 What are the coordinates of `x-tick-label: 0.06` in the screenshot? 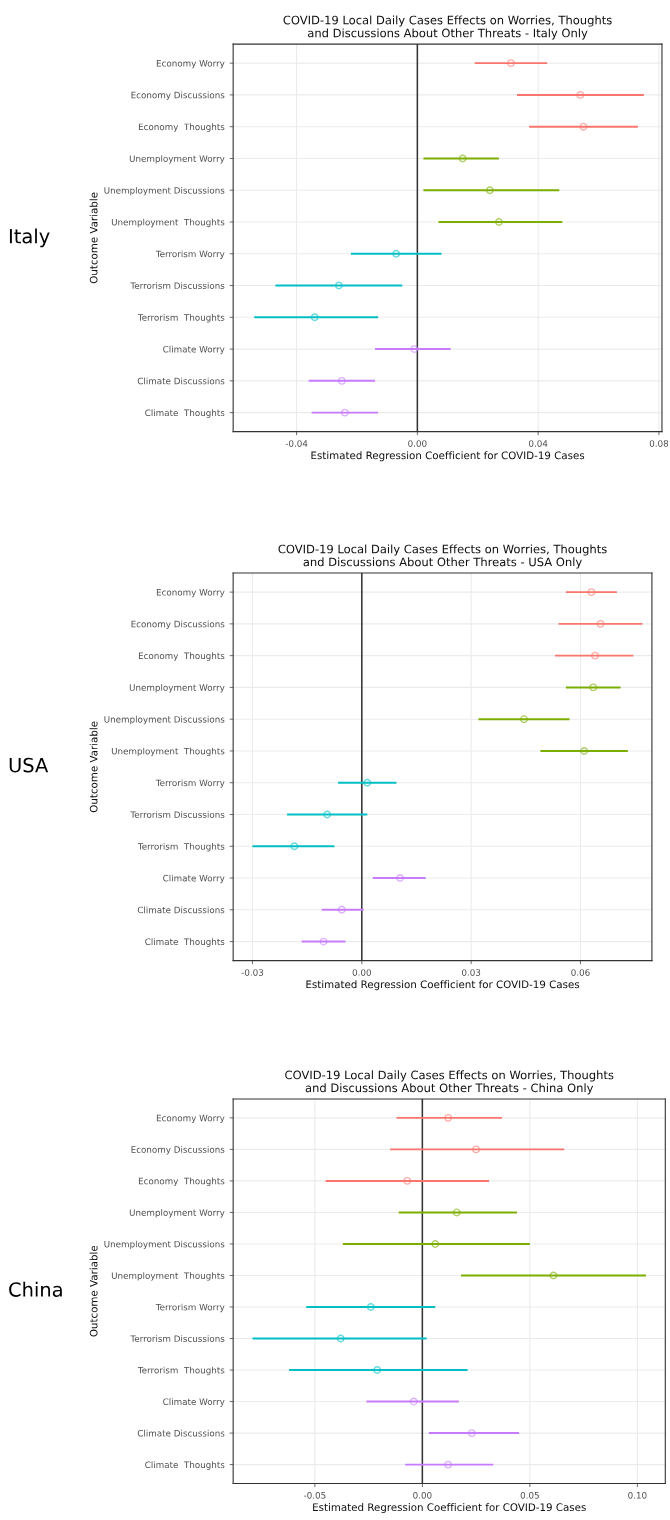 It's located at (580, 972).